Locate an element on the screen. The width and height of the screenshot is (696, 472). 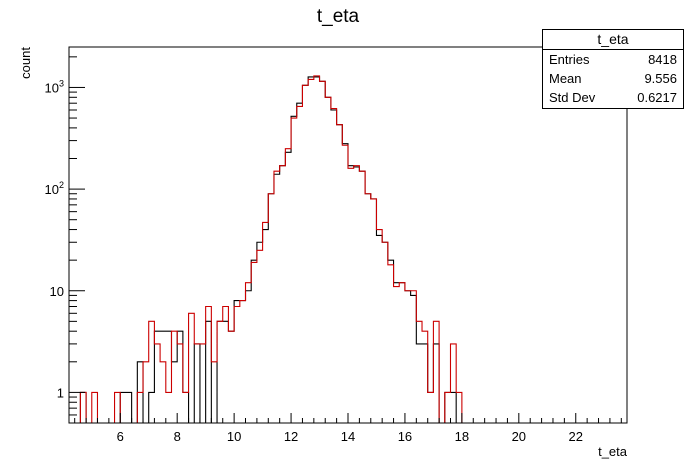
y-axis-label: count is located at coordinates (25, 63).